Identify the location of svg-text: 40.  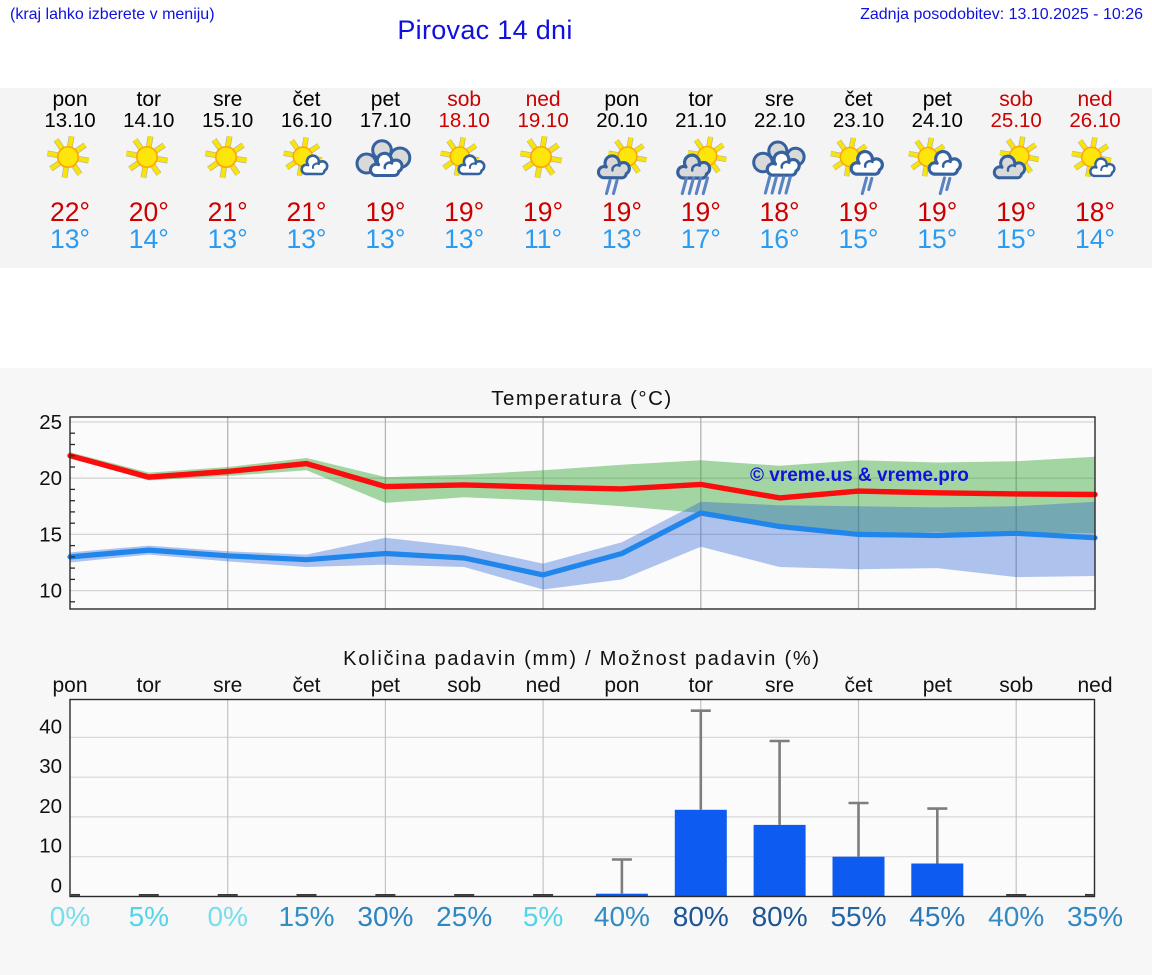
(50, 726).